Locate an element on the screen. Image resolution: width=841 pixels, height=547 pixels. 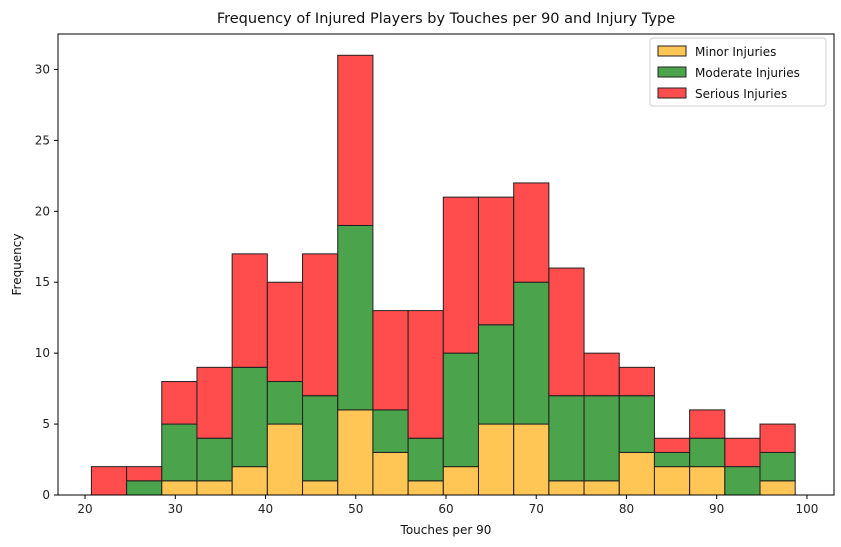
legend-box is located at coordinates (738, 72).